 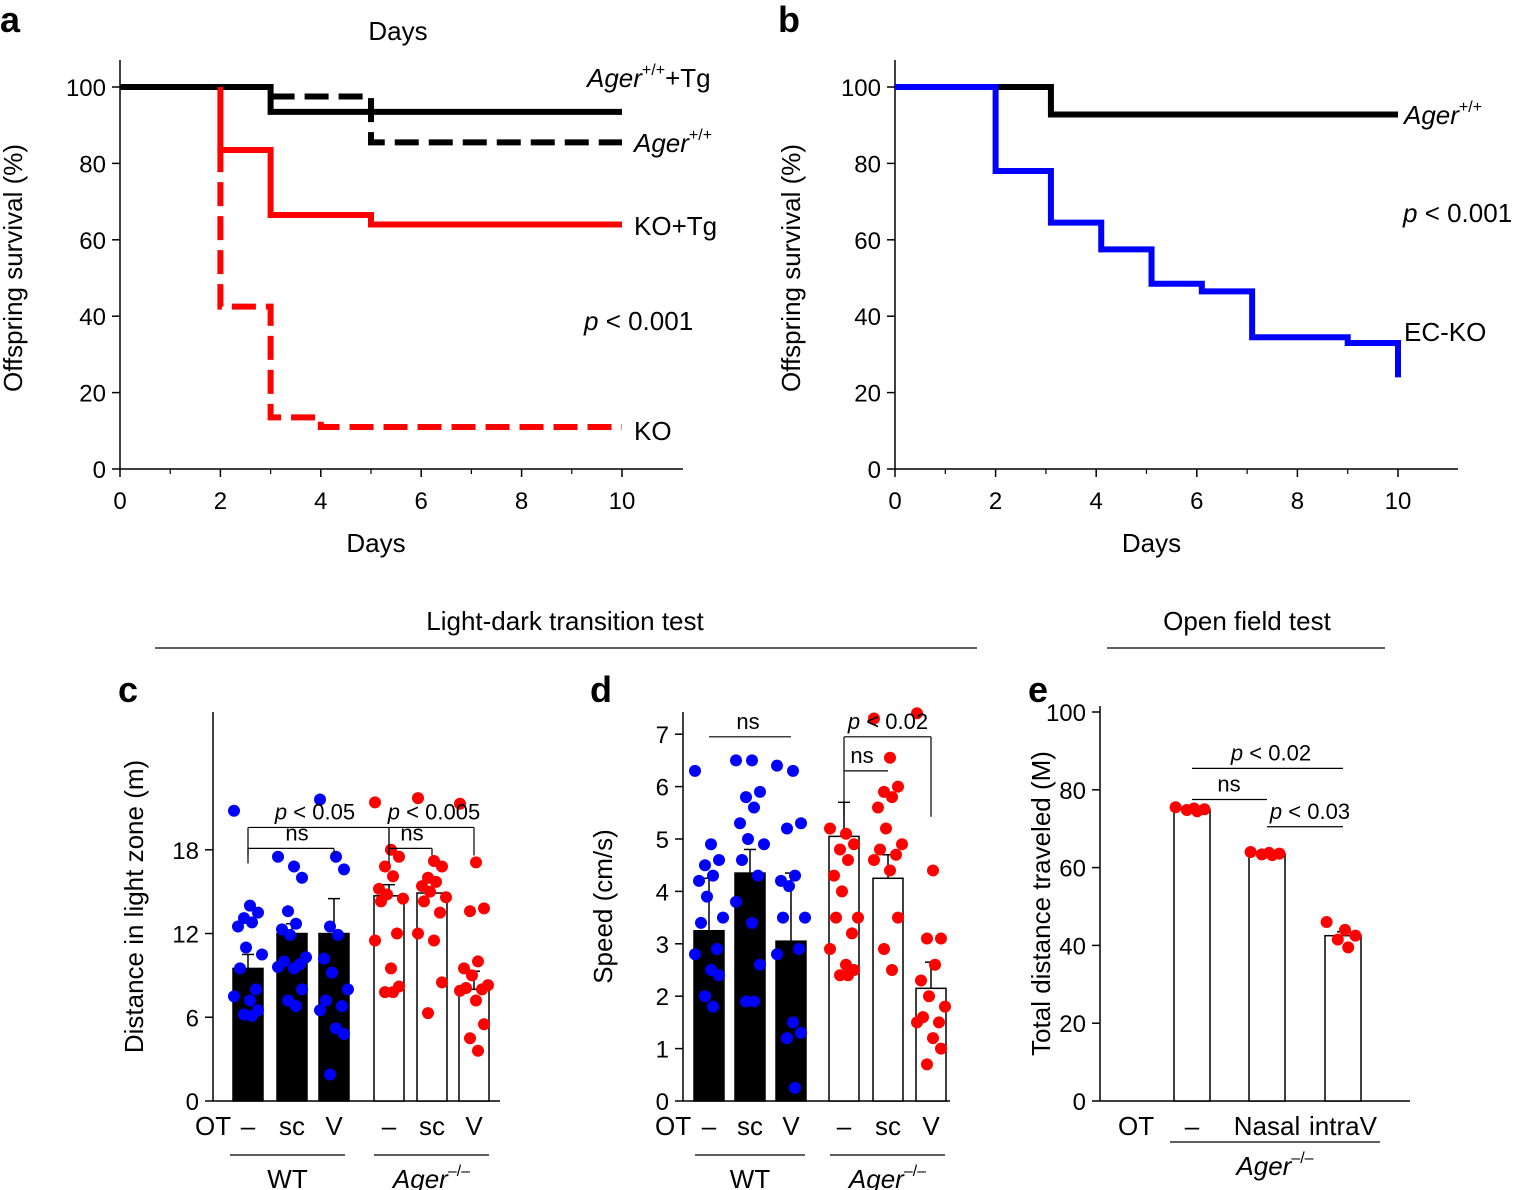 What do you see at coordinates (1470, 107) in the screenshot?
I see `series-label-sup: +/+` at bounding box center [1470, 107].